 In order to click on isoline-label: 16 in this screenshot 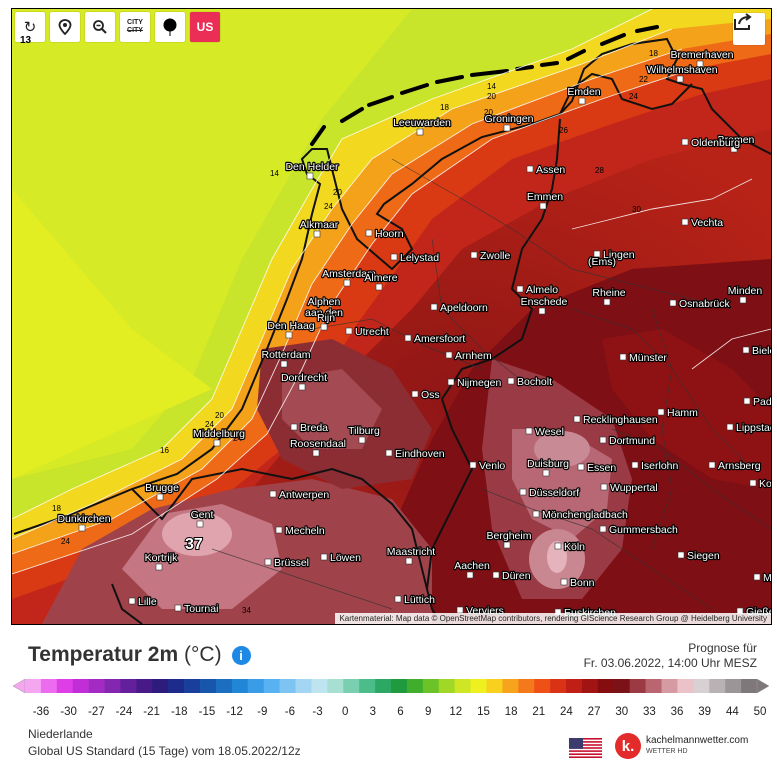, I will do `click(164, 450)`.